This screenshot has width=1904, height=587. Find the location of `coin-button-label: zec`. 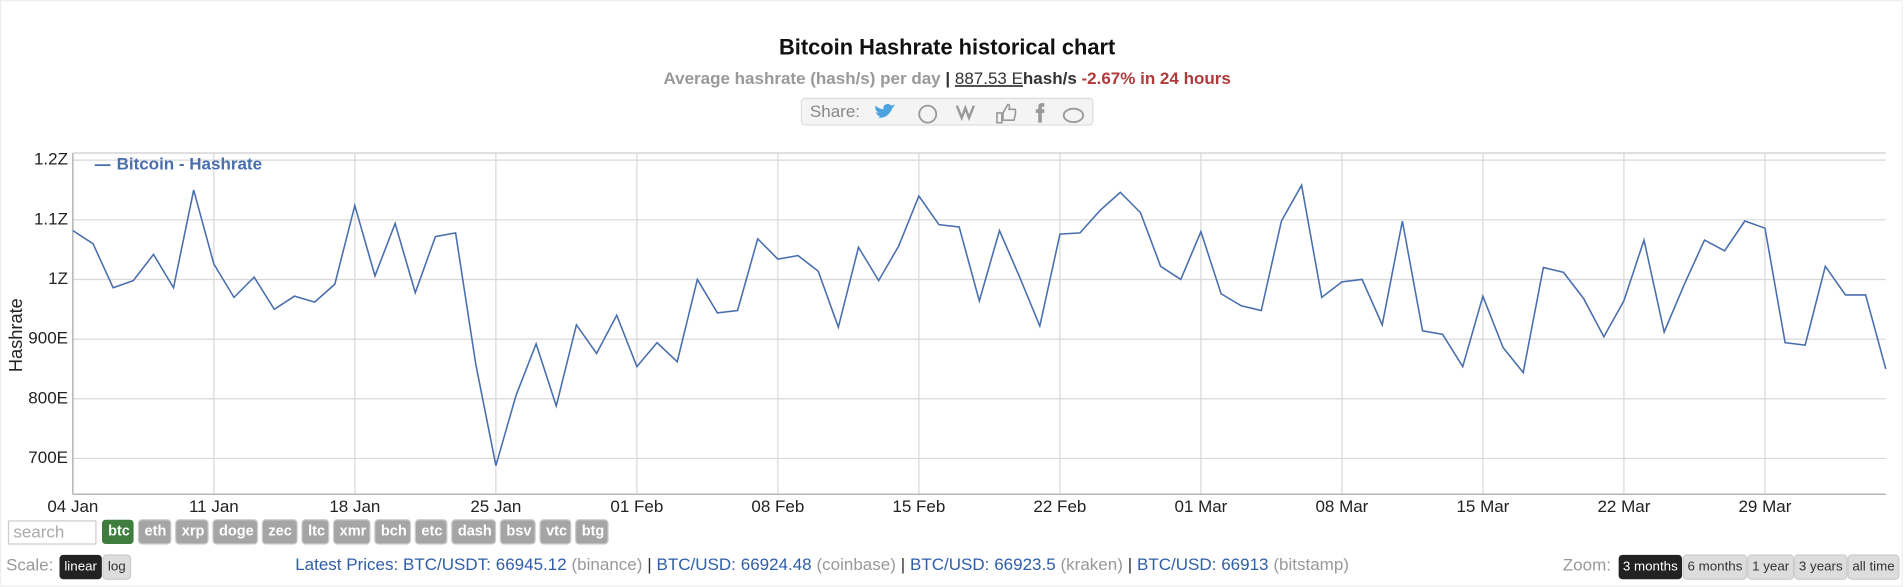

coin-button-label: zec is located at coordinates (279, 532).